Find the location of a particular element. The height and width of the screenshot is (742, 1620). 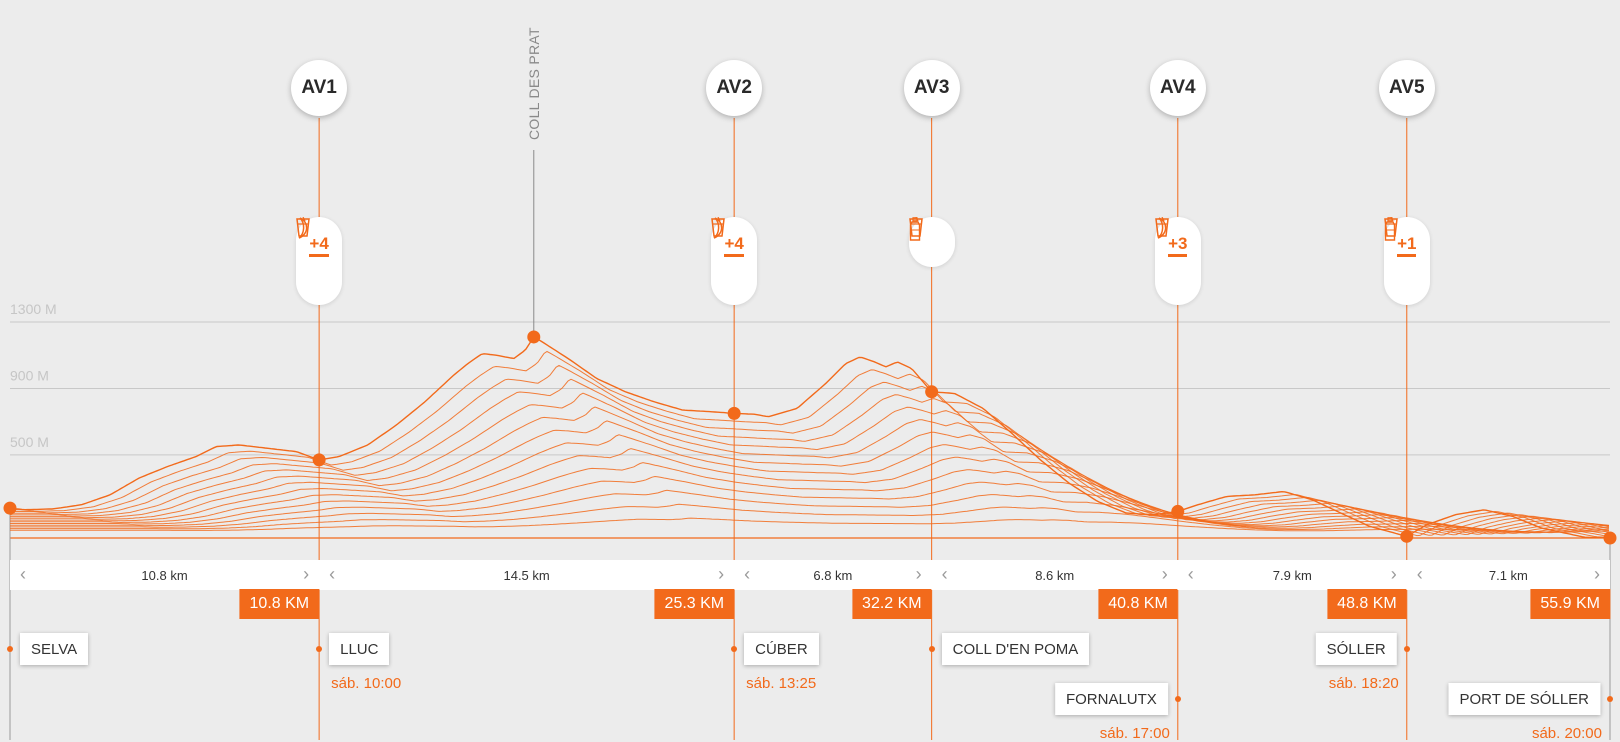

supply-badge: +1 is located at coordinates (1406, 261).